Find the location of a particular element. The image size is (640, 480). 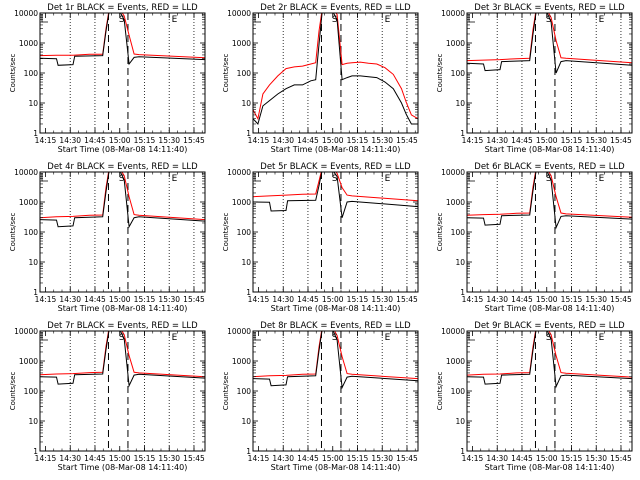

chart-title: Det 7r BLACK = Events, RED = LLD is located at coordinates (122, 326).